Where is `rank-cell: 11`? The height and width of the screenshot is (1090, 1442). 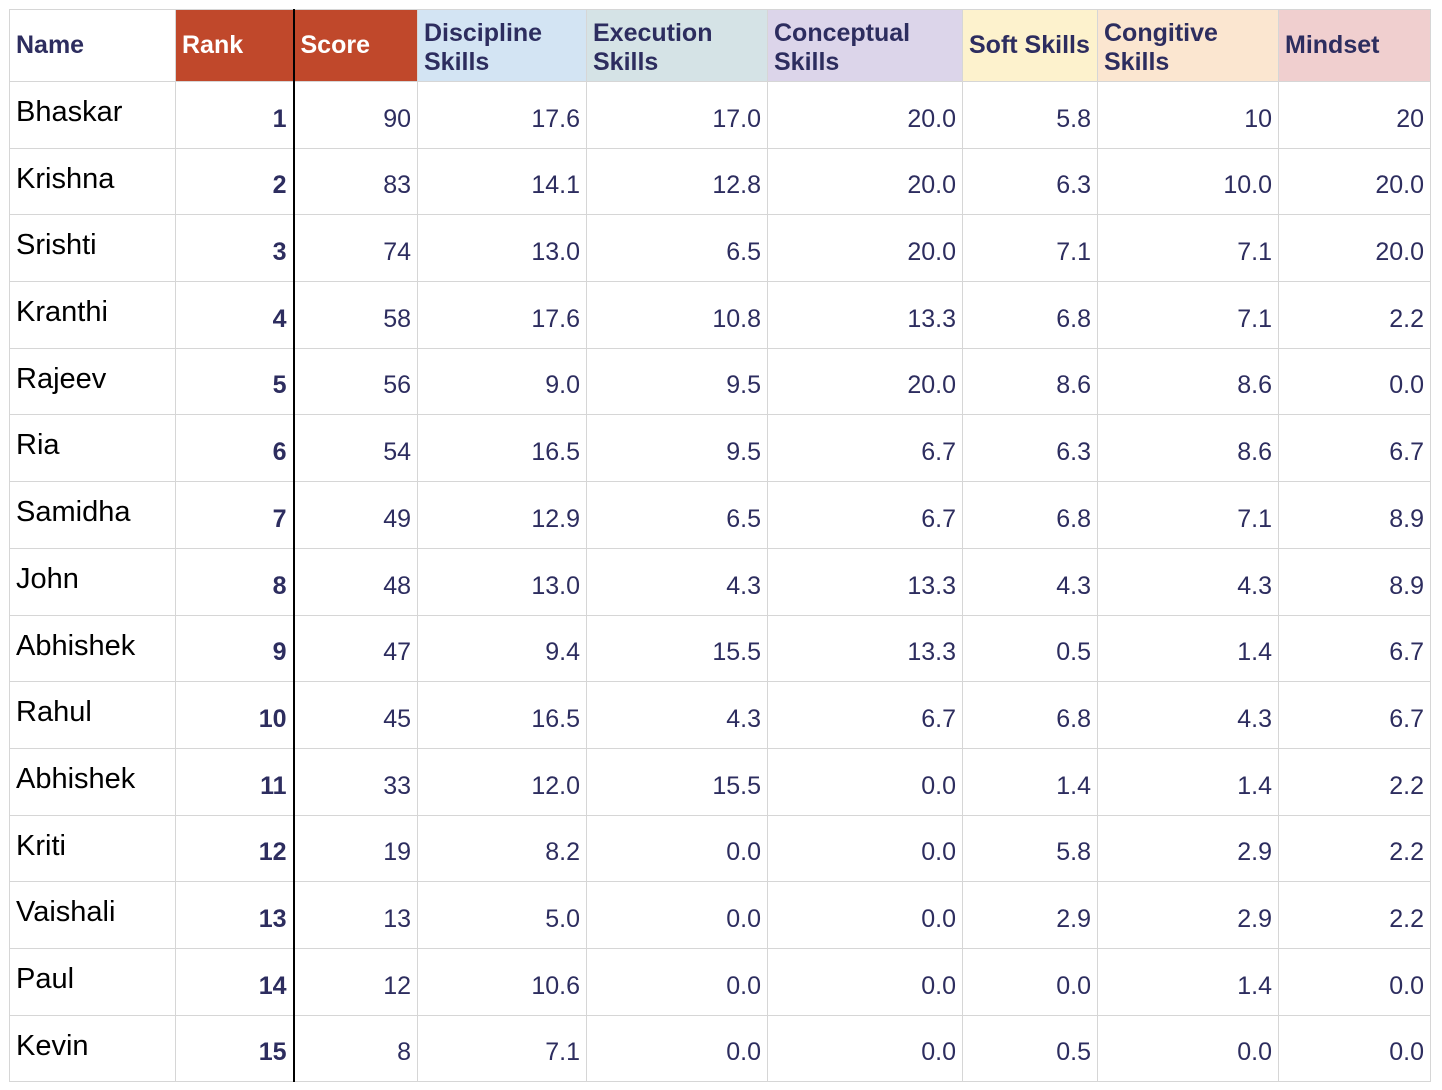 rank-cell: 11 is located at coordinates (235, 781).